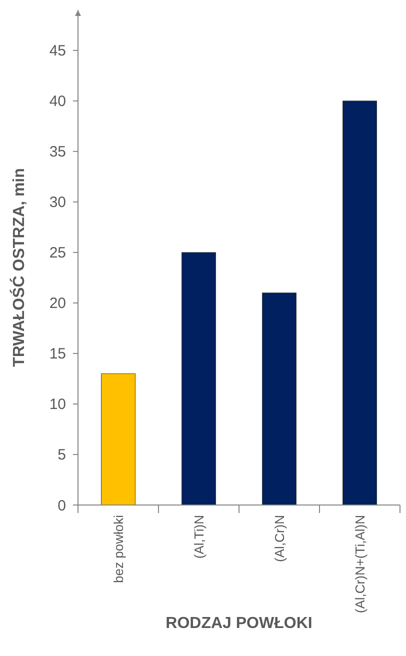  I want to click on y-axis-title: TRWAŁOŚĆ OSTRZA, min, so click(18, 267).